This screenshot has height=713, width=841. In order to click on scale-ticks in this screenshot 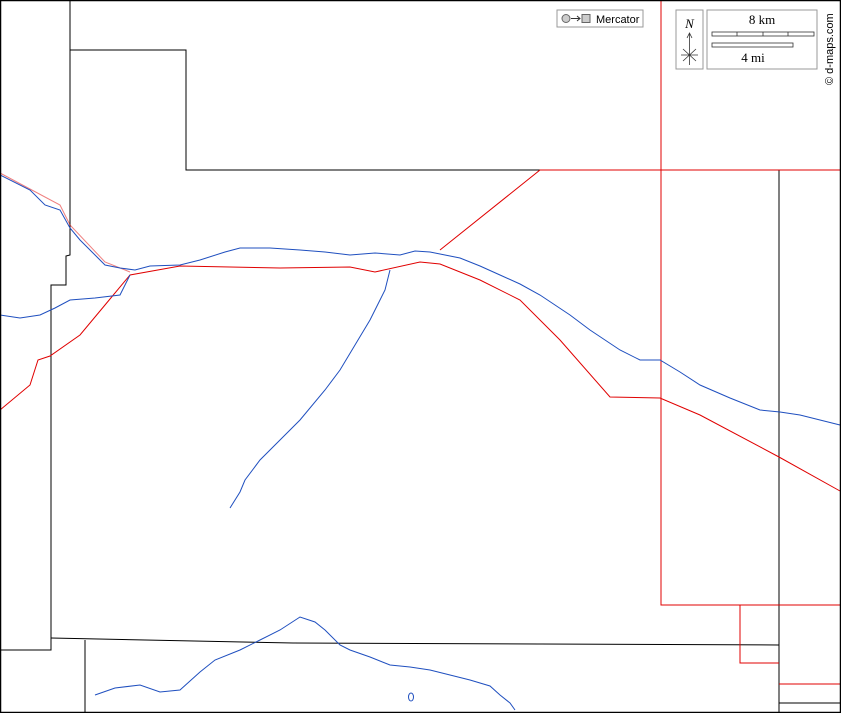, I will do `click(762, 34)`.